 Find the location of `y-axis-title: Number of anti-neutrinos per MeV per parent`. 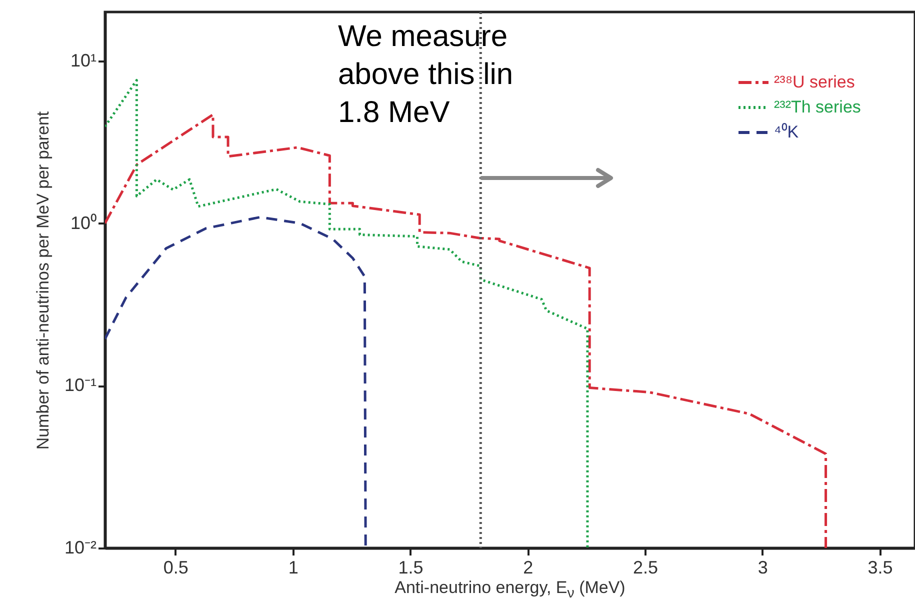

y-axis-title: Number of anti-neutrinos per MeV per parent is located at coordinates (42, 280).